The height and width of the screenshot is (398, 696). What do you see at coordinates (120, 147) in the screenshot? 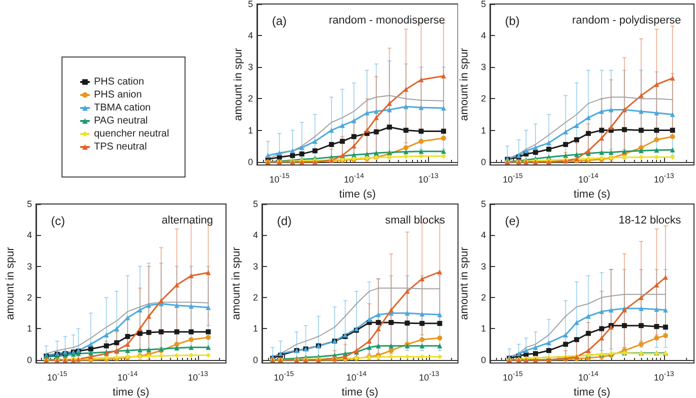
I see `legend-label: TPS neutral` at bounding box center [120, 147].